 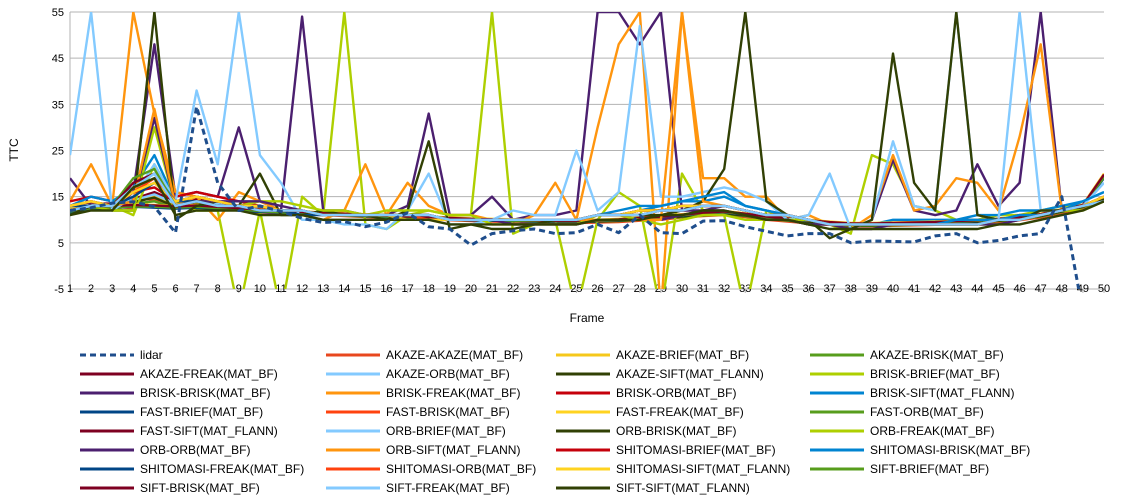 What do you see at coordinates (929, 469) in the screenshot?
I see `legend-label: SIFT-BRIEF(MAT_BF)` at bounding box center [929, 469].